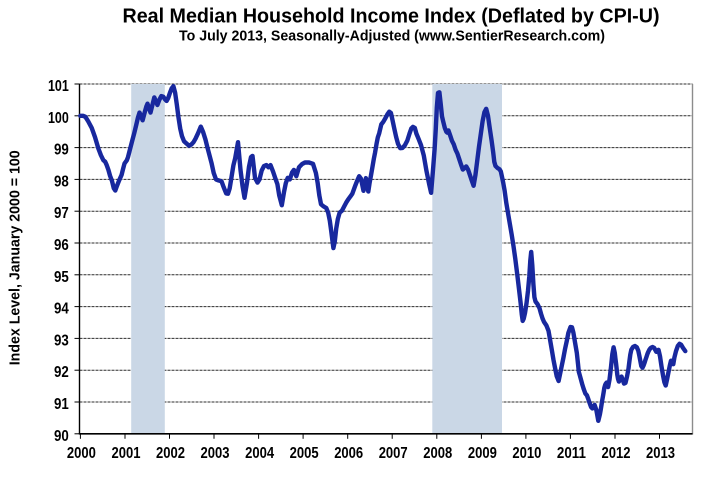 The image size is (721, 478). What do you see at coordinates (126, 453) in the screenshot?
I see `svg-text: 2001` at bounding box center [126, 453].